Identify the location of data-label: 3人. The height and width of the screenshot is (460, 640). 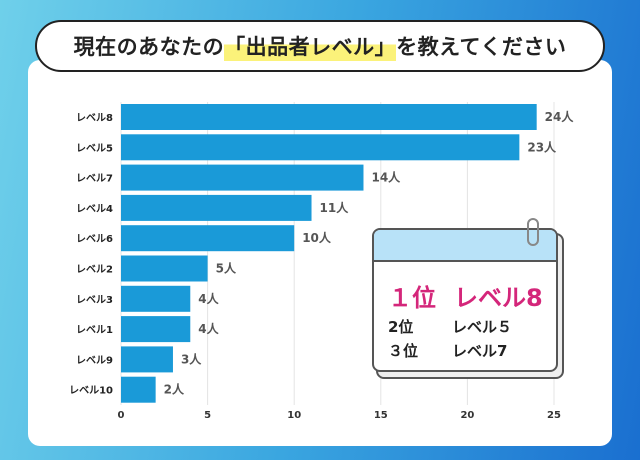
(191, 358).